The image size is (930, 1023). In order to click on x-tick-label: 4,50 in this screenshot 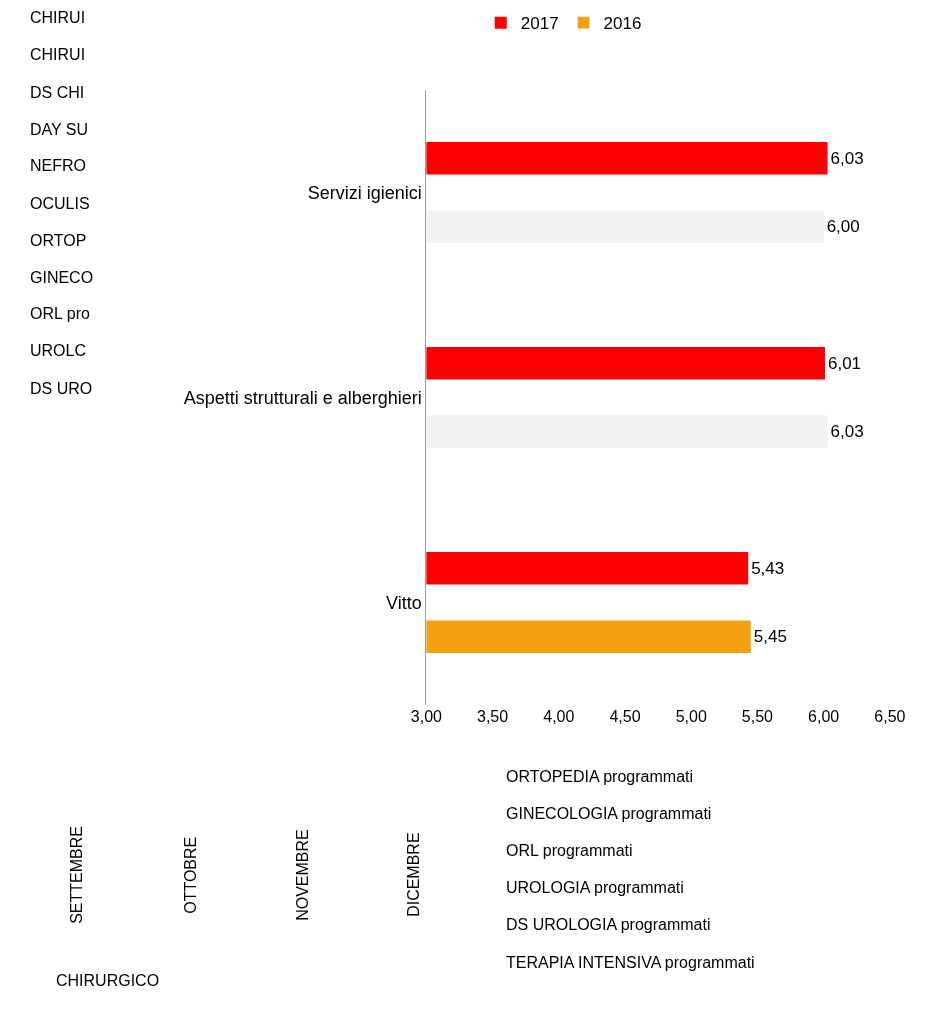, I will do `click(625, 716)`.